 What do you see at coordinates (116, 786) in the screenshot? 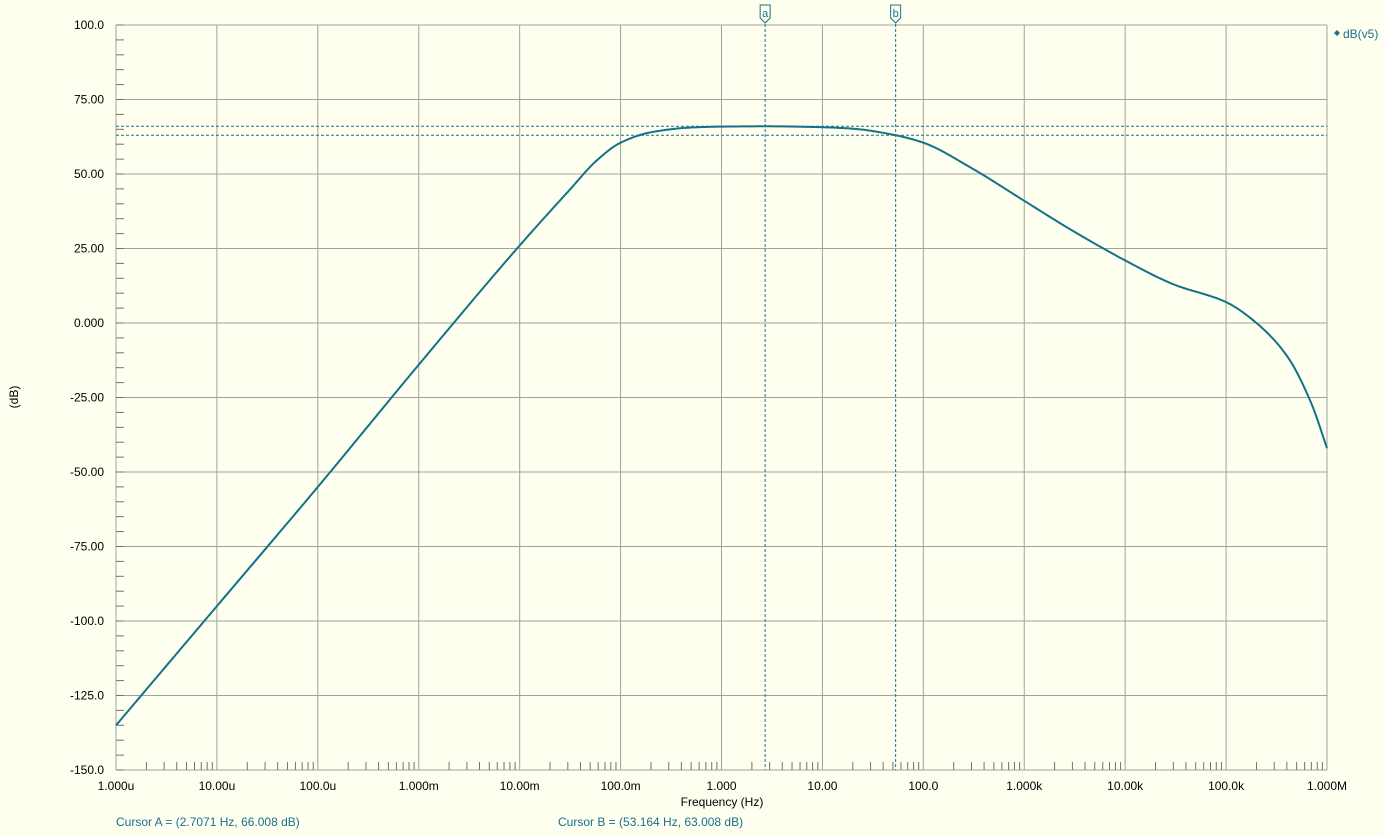
I see `x-tick-label: 1.000u` at bounding box center [116, 786].